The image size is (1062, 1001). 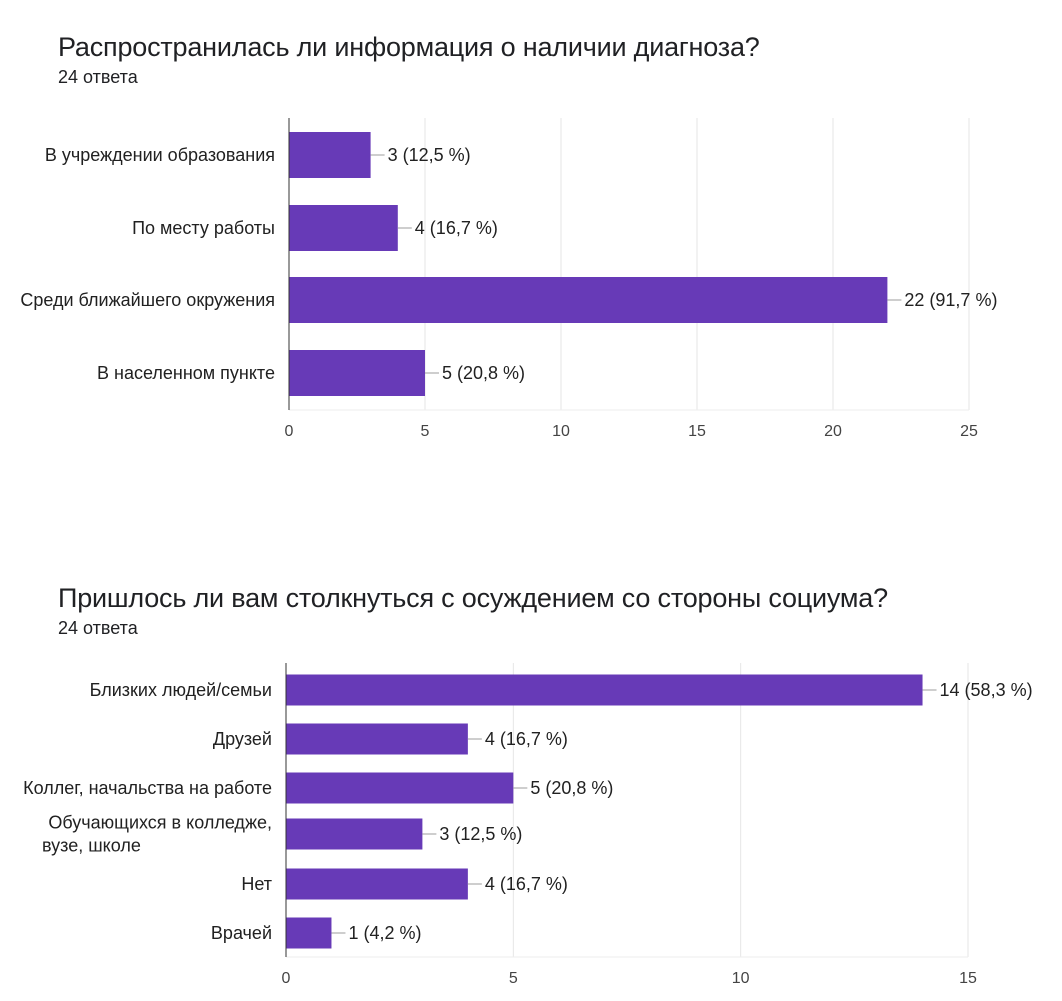 I want to click on category-label: По месту работы, so click(x=203, y=228).